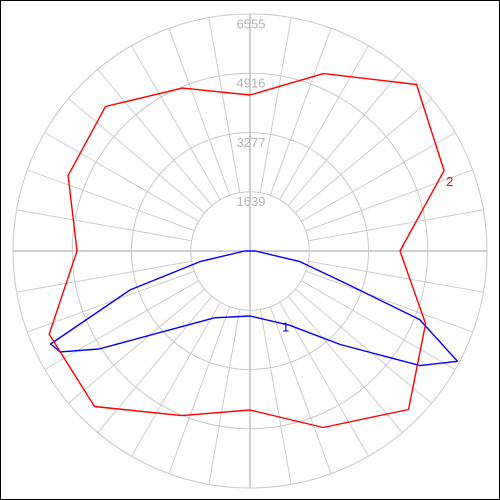 The width and height of the screenshot is (500, 500). Describe the element at coordinates (449, 181) in the screenshot. I see `series-label: 2` at that location.